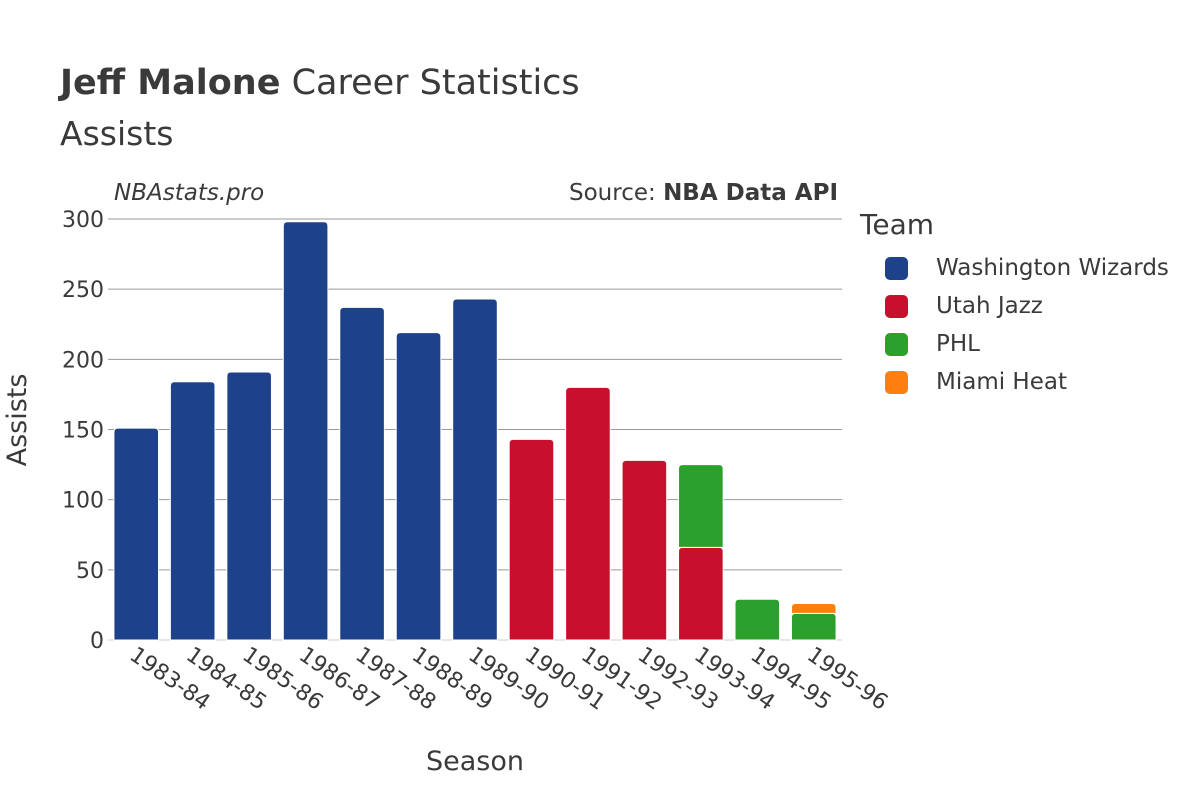  I want to click on legend-item-phl: PHL, so click(1027, 344).